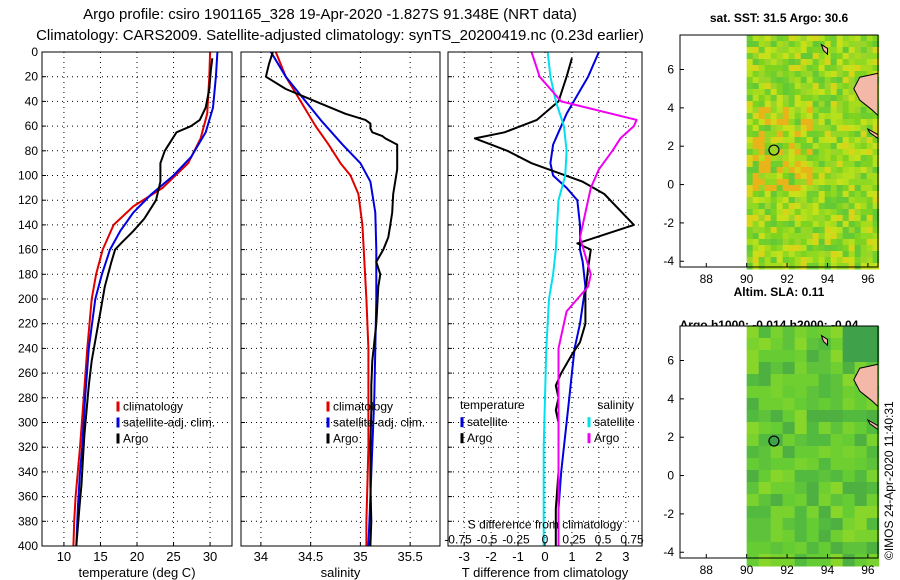 The height and width of the screenshot is (580, 900). Describe the element at coordinates (28, 546) in the screenshot. I see `y-tick-label: 400` at that location.